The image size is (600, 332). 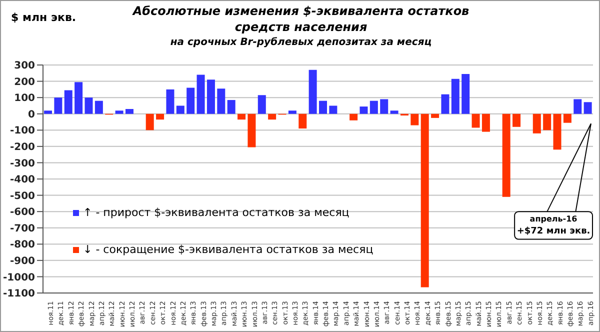 What do you see at coordinates (43, 17) in the screenshot?
I see `y-axis-title: $ млн экв.` at bounding box center [43, 17].